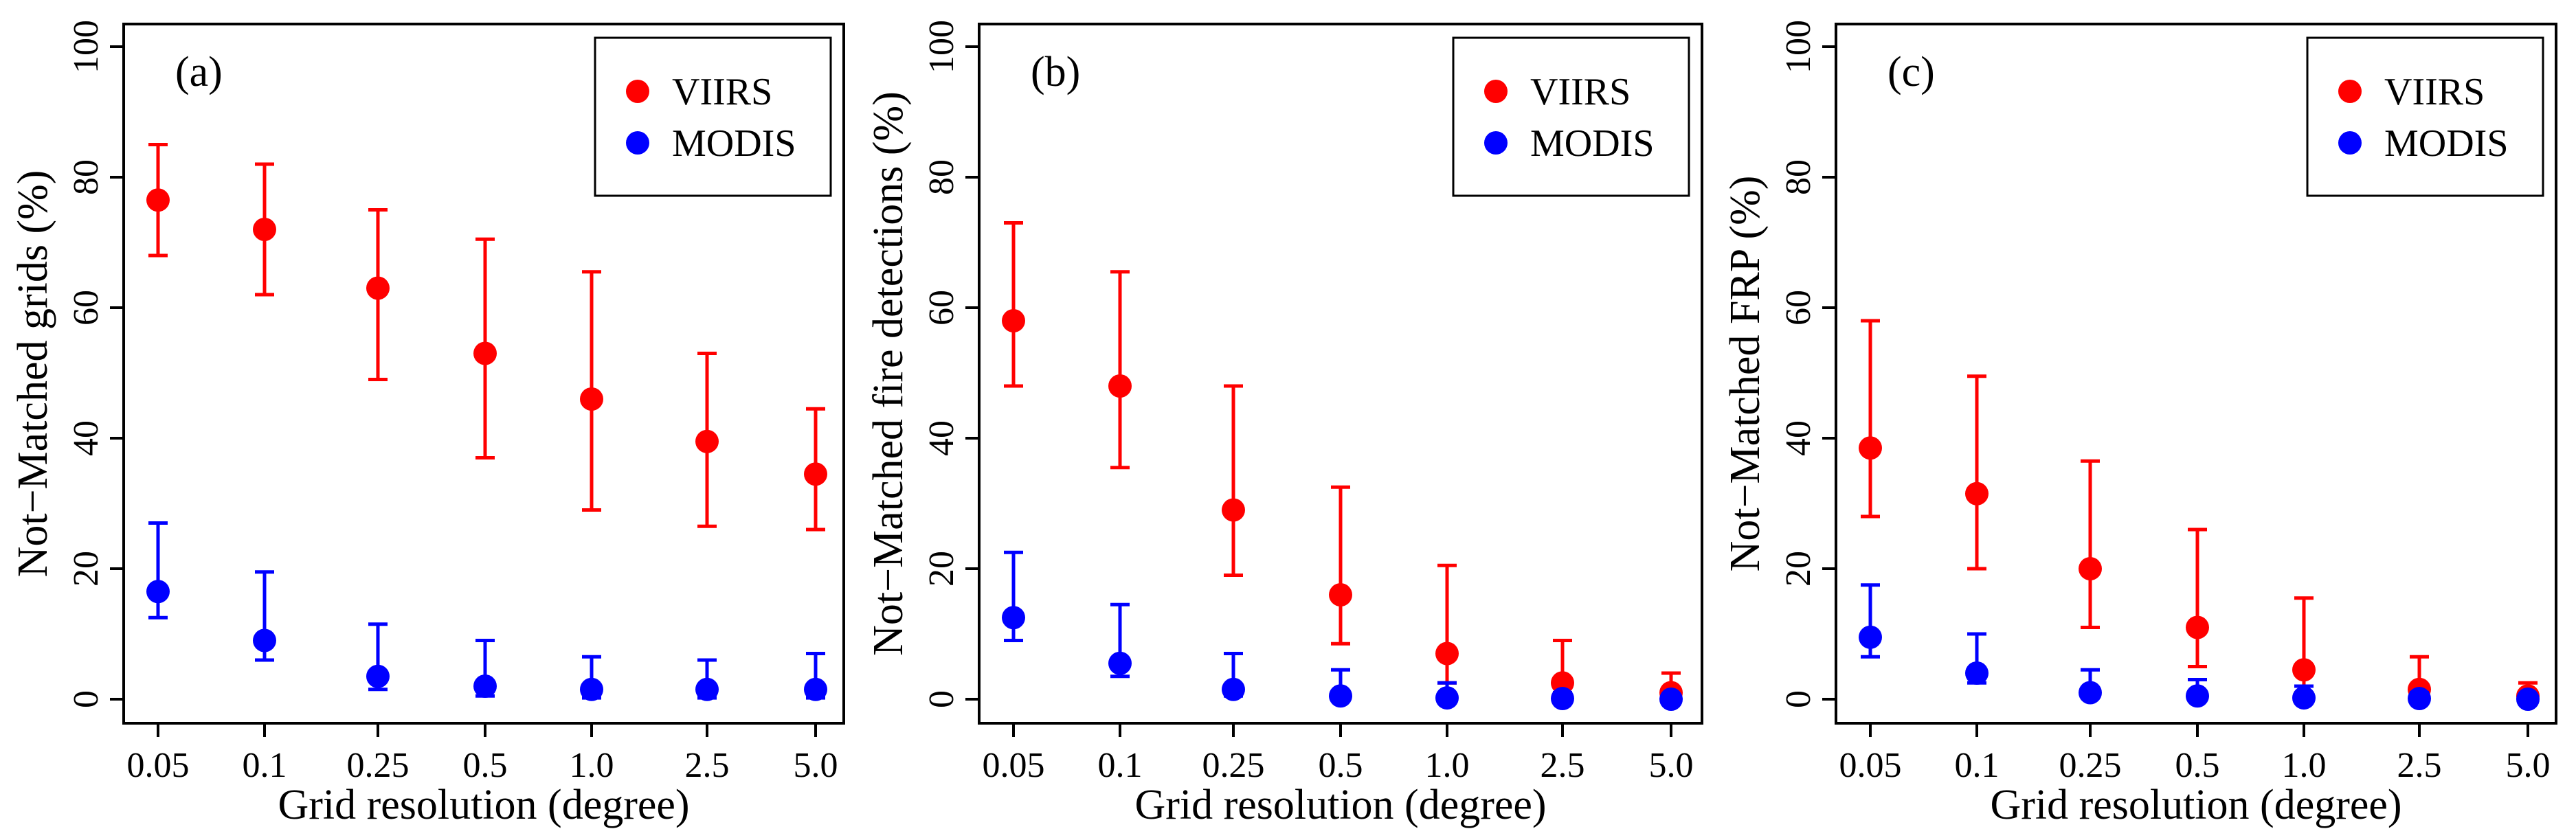 The image size is (2576, 840). Describe the element at coordinates (33, 374) in the screenshot. I see `y-axis-title: Not−Matched grids (%)` at that location.